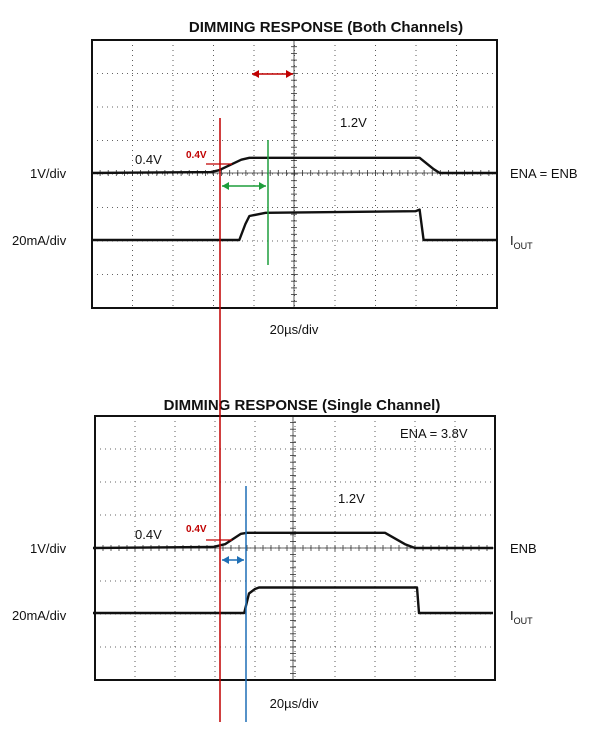  What do you see at coordinates (48, 173) in the screenshot?
I see `chart1-ch1-scale: 1V/div` at bounding box center [48, 173].